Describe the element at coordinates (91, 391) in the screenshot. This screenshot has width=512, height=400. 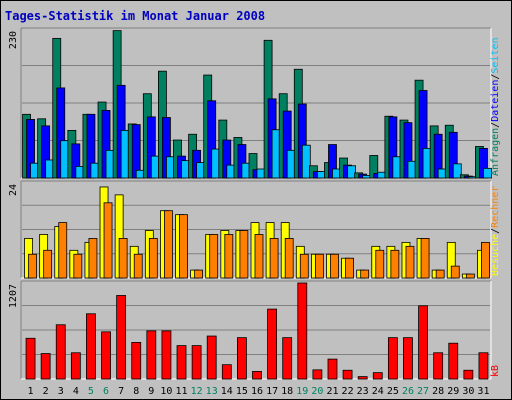
I see `x-tick-label-5: 5` at that location.